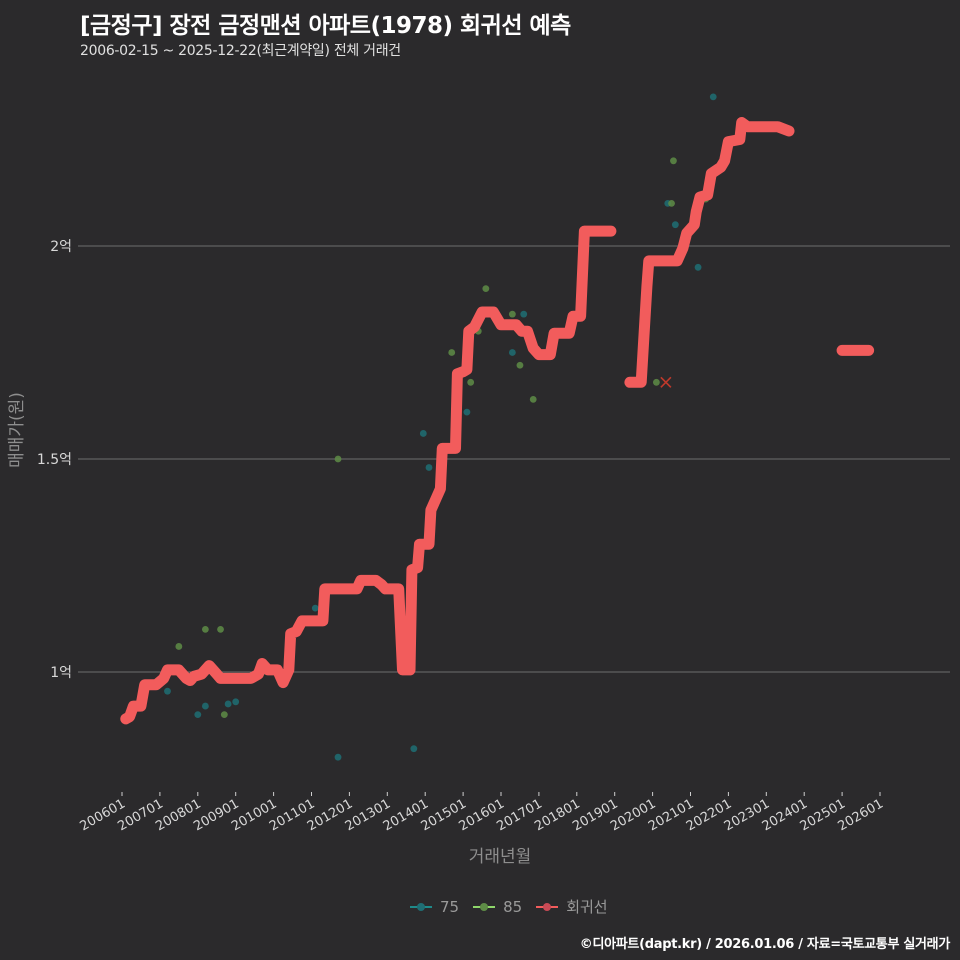 The width and height of the screenshot is (960, 960). Describe the element at coordinates (587, 907) in the screenshot. I see `legend-label-regression: 회귀선` at that location.